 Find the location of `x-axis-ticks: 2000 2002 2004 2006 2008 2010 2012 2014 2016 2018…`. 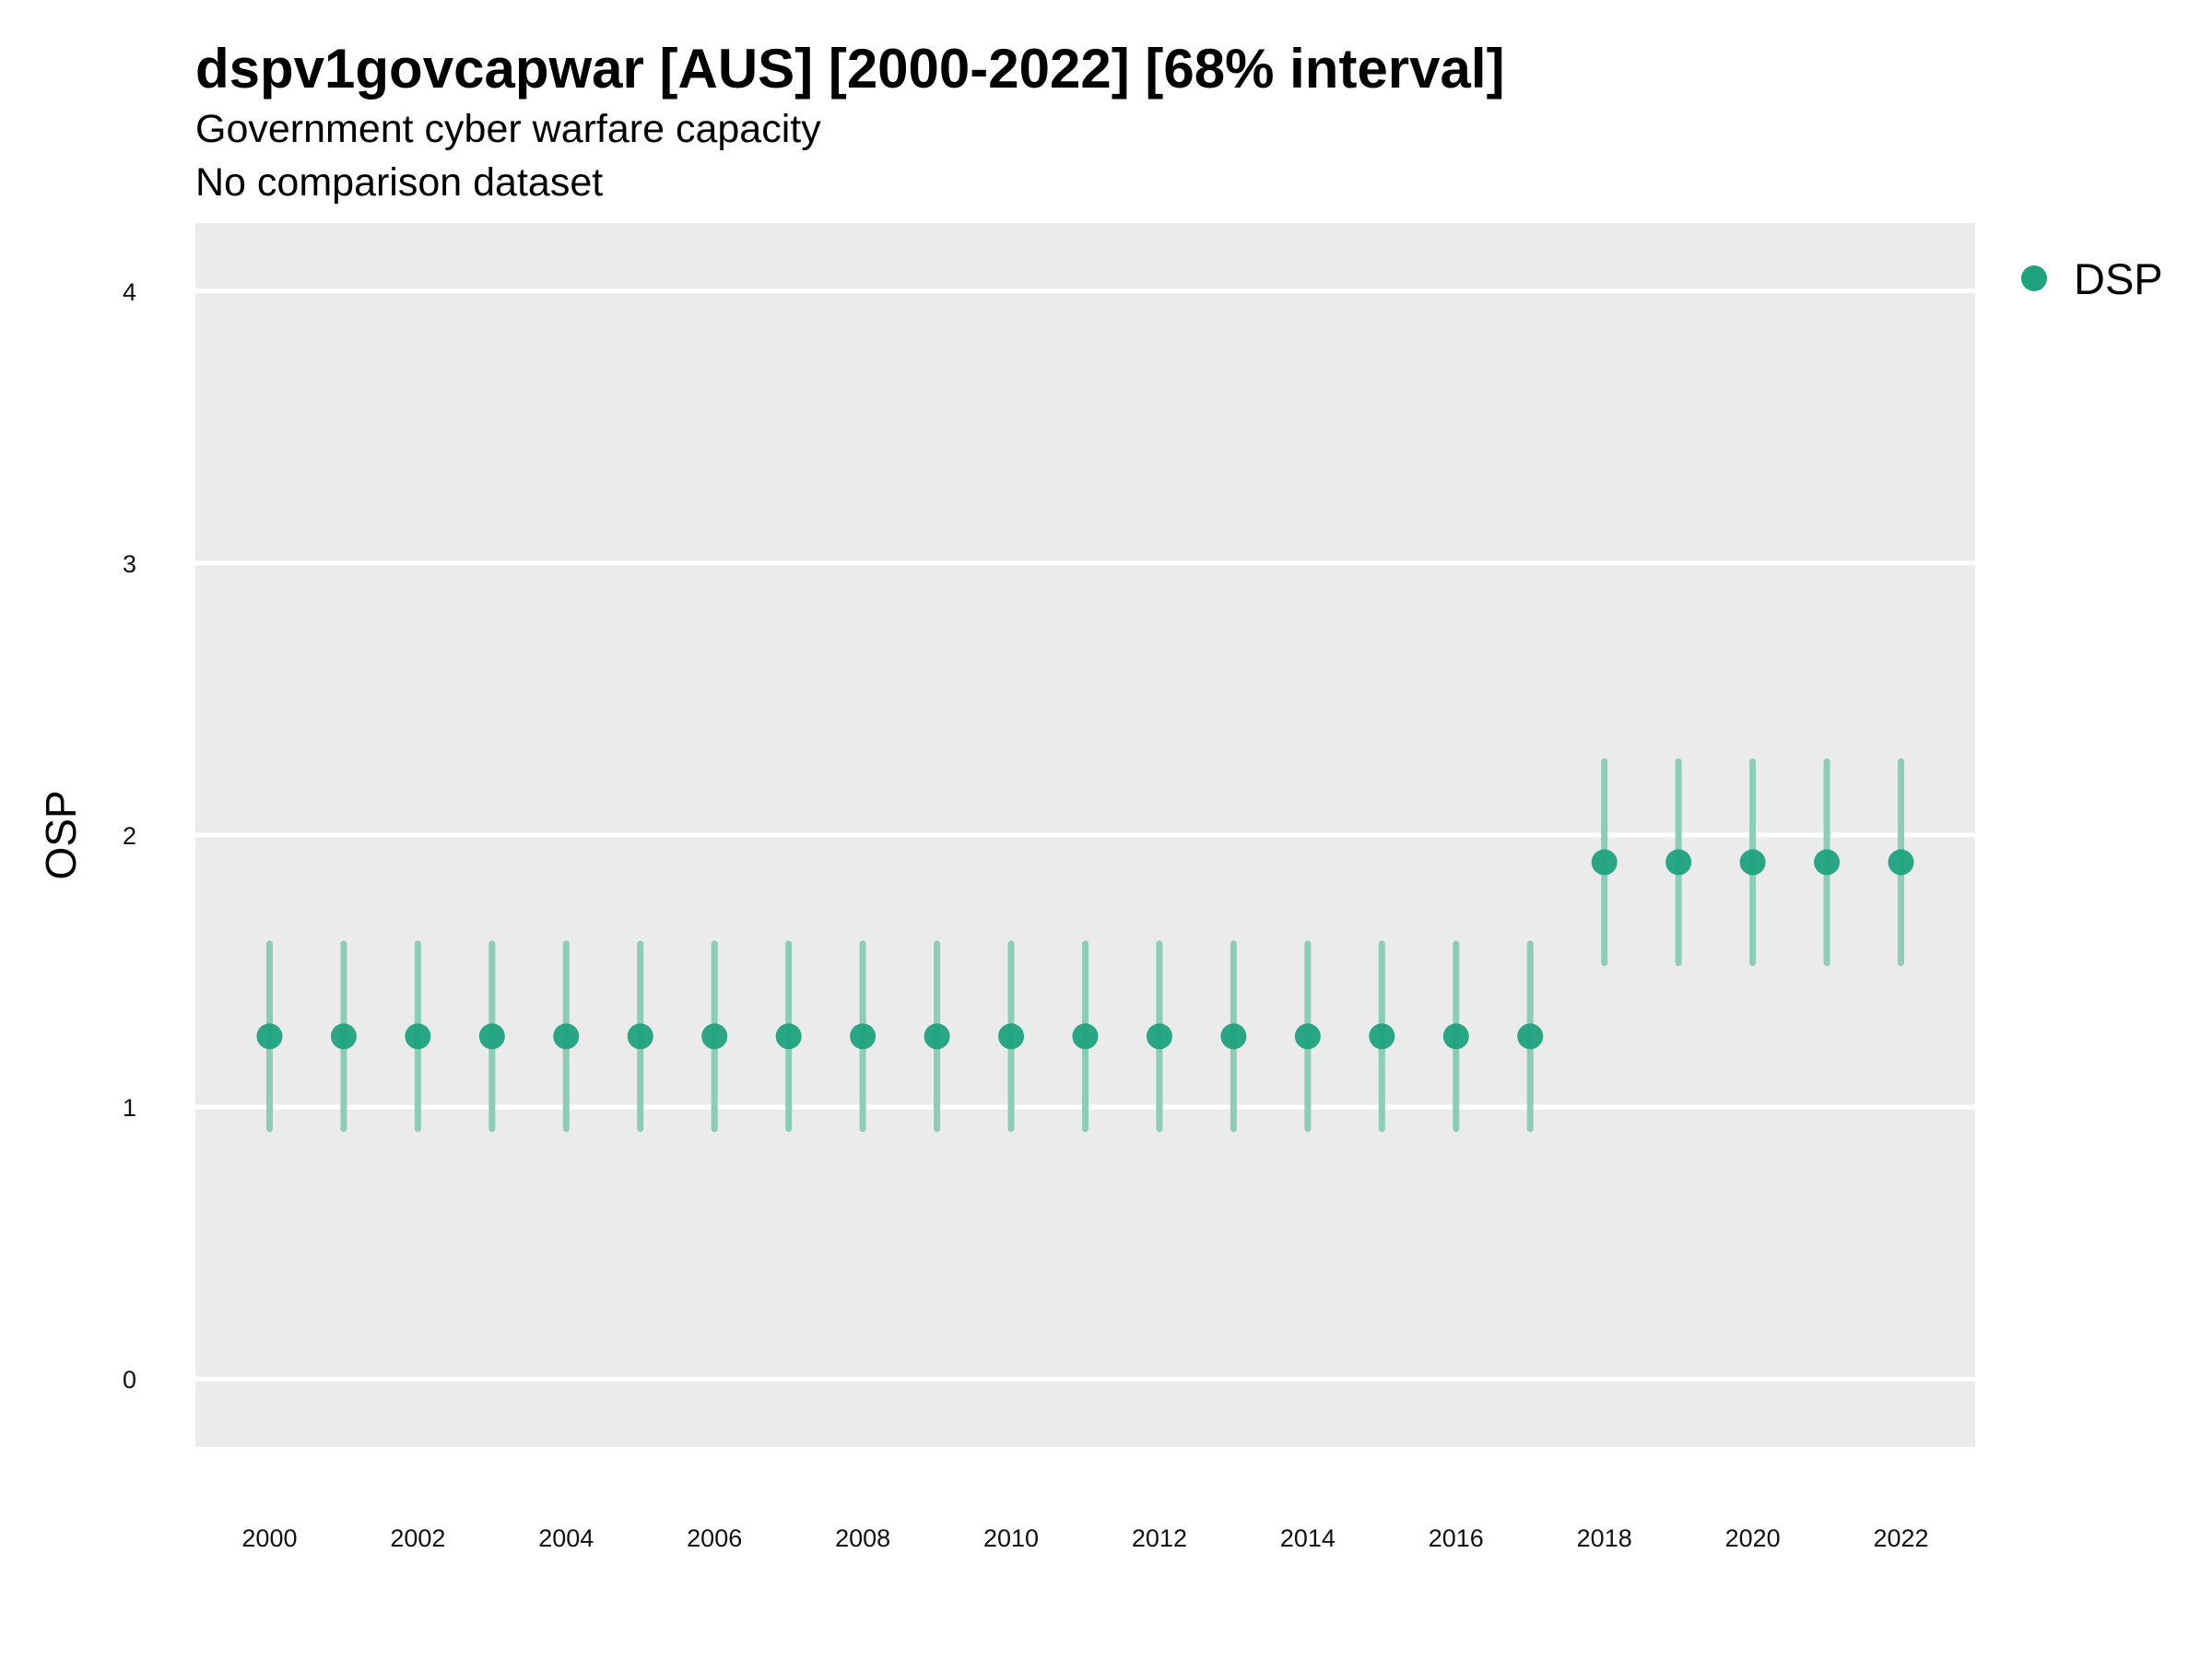

x-axis-ticks: 2000 2002 2004 2006 2008 2010 2012 2014 2016 2018… is located at coordinates (1084, 1538).